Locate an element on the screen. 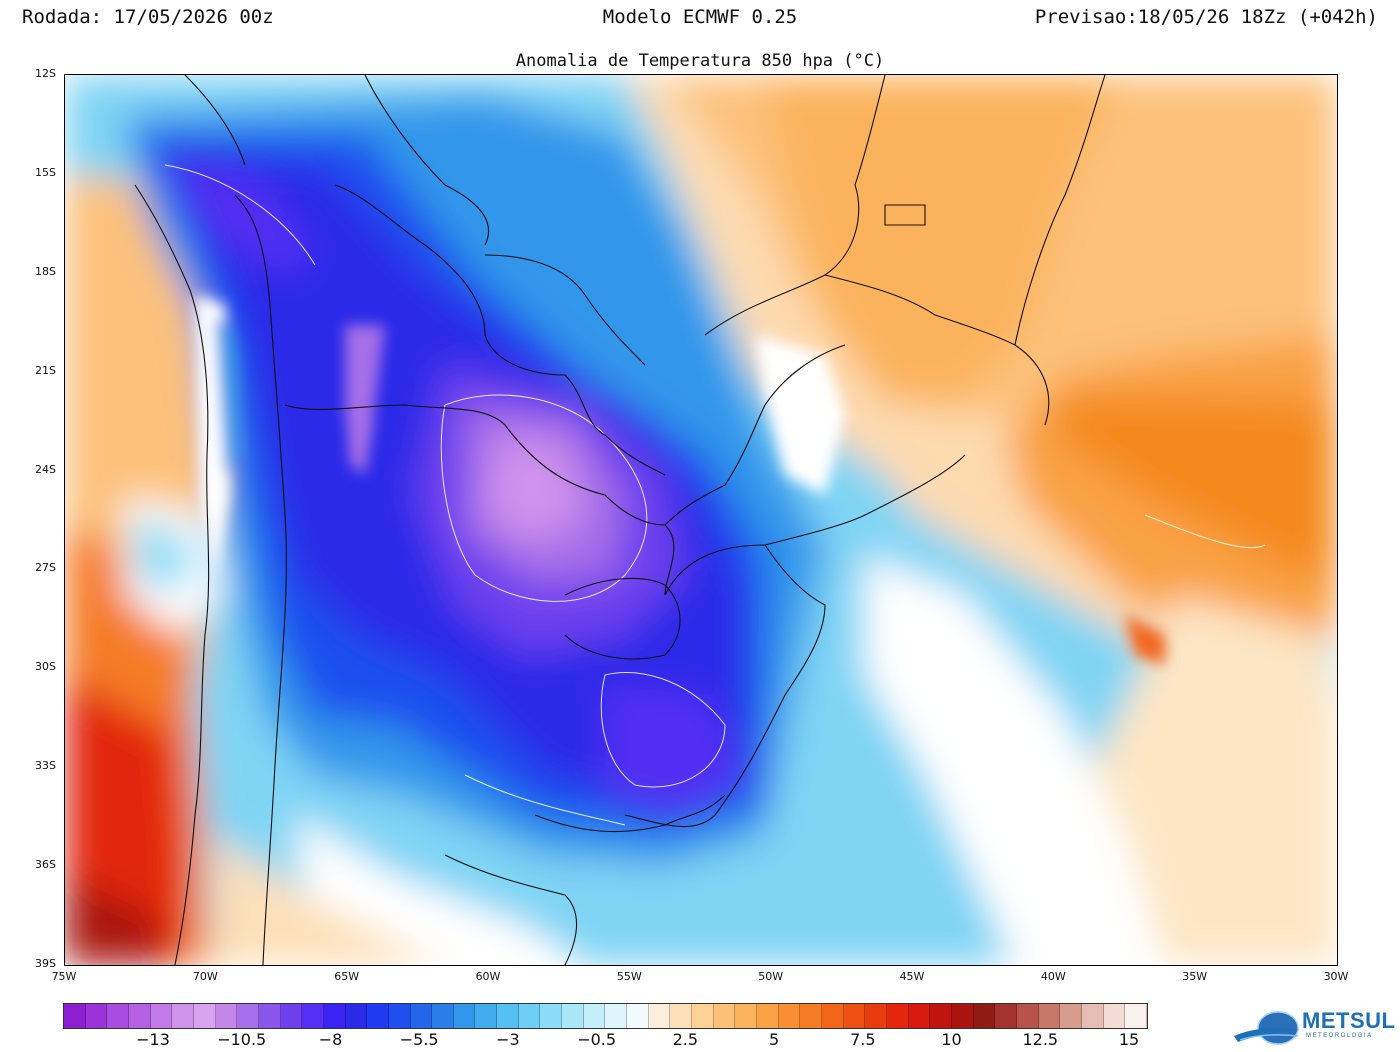 This screenshot has width=1400, height=1052. lat-tick-label: 33S is located at coordinates (45, 766).